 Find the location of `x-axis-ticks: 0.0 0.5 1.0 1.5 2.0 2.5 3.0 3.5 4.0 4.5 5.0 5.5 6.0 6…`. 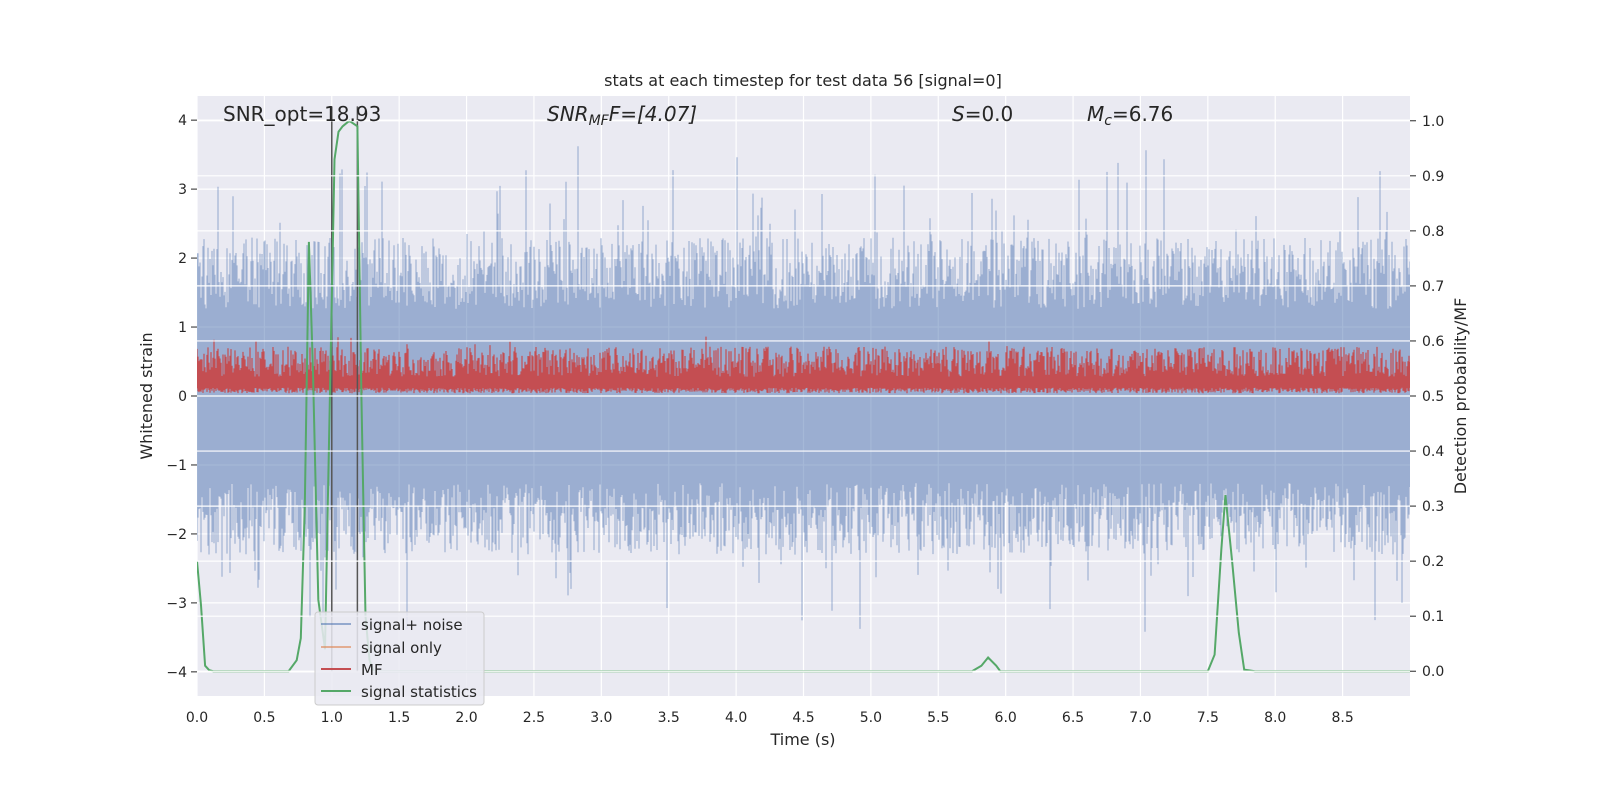

x-axis-ticks: 0.0 0.5 1.0 1.5 2.0 2.5 3.0 3.5 4.0 4.5 5.0 5.5 6.0 6… is located at coordinates (770, 718).